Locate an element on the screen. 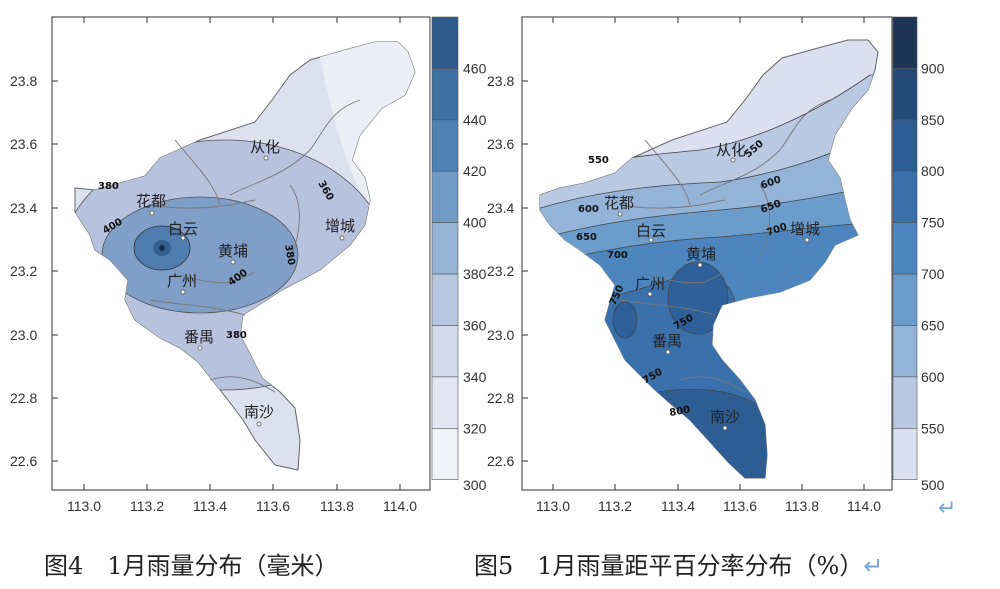 This screenshot has height=589, width=1000. caption-text: 图4 1月雨量分布（毫米） is located at coordinates (191, 566).